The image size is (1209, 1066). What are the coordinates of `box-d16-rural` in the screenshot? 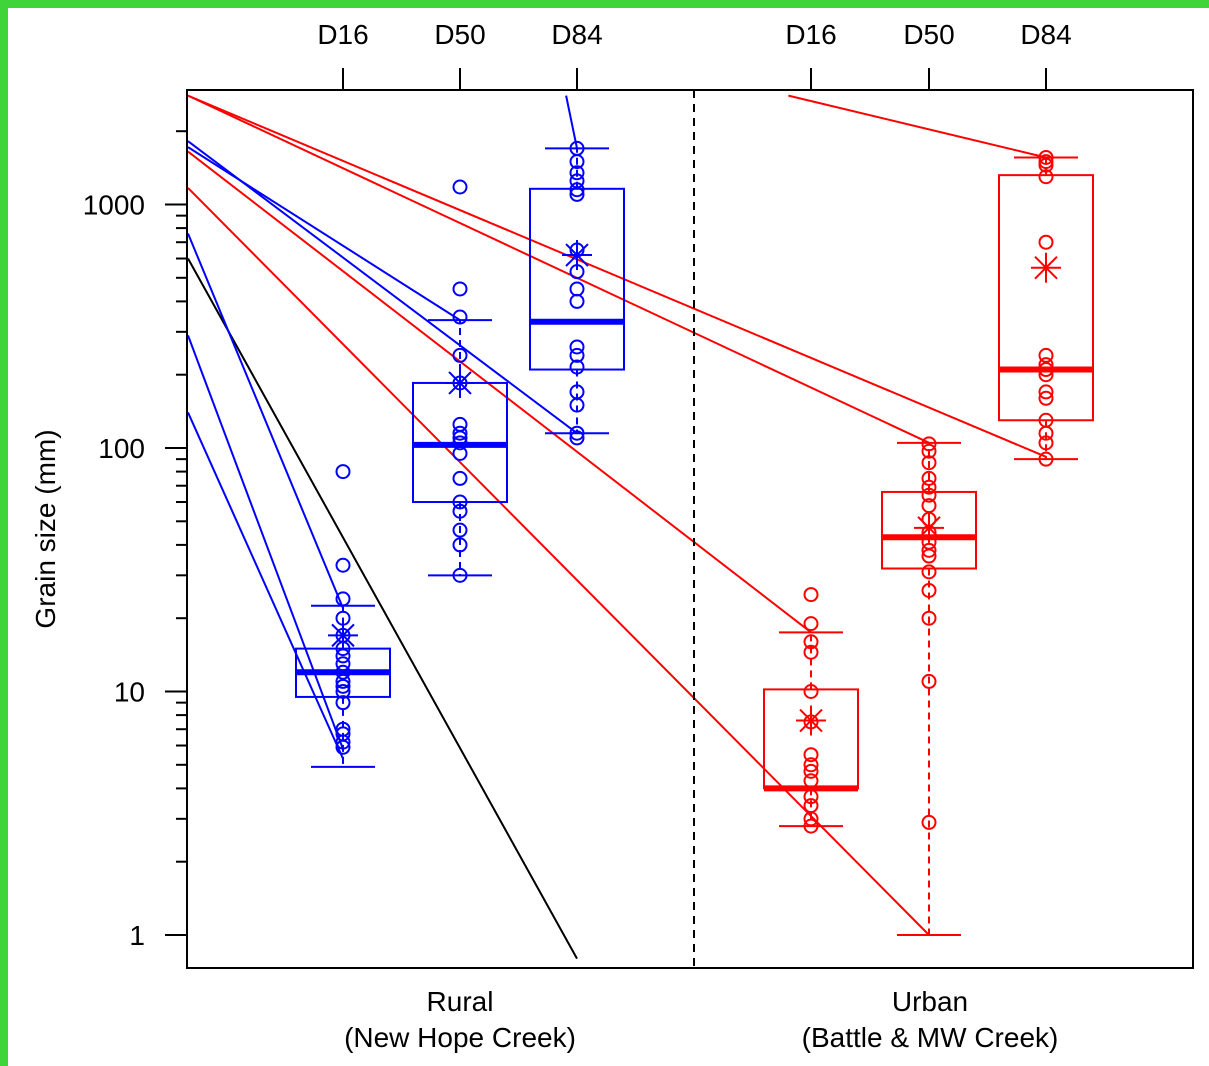 It's located at (343, 616).